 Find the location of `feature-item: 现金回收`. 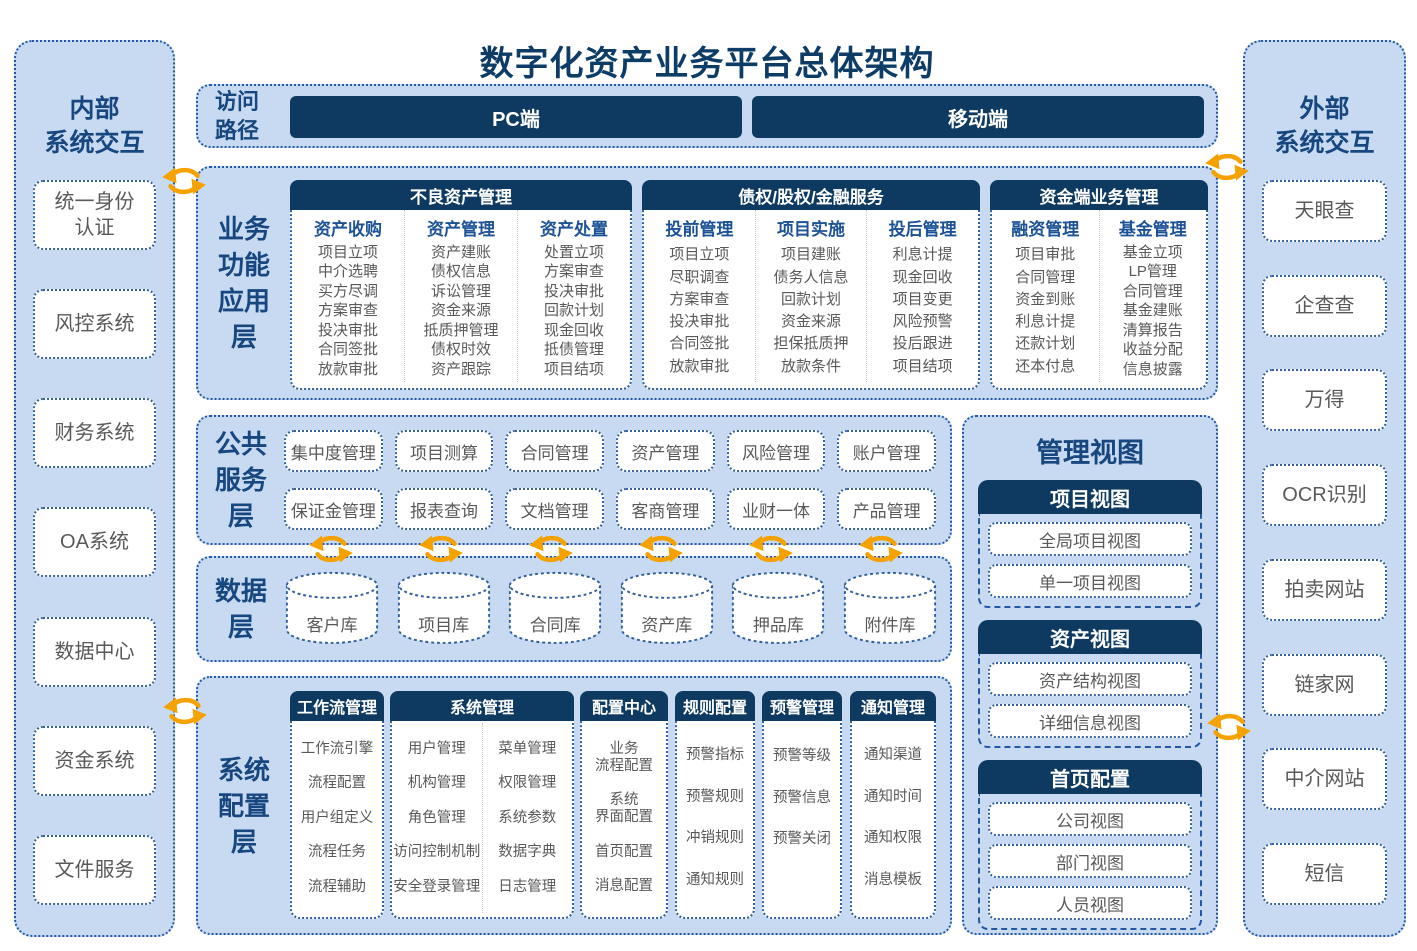

feature-item: 现金回收 is located at coordinates (573, 330).